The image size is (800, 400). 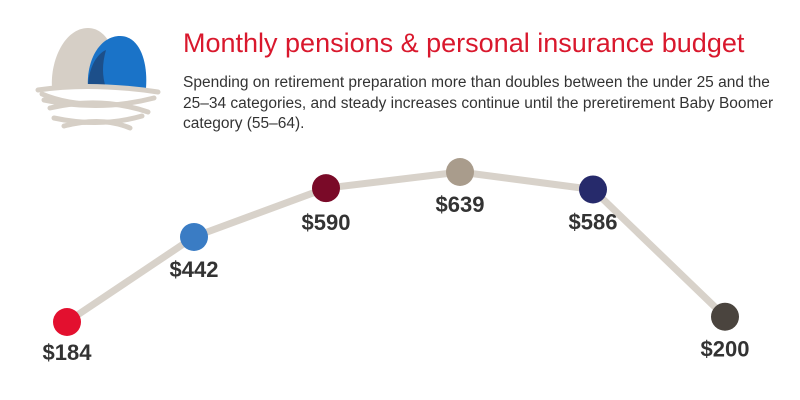 What do you see at coordinates (725, 349) in the screenshot?
I see `data-label-5: $200` at bounding box center [725, 349].